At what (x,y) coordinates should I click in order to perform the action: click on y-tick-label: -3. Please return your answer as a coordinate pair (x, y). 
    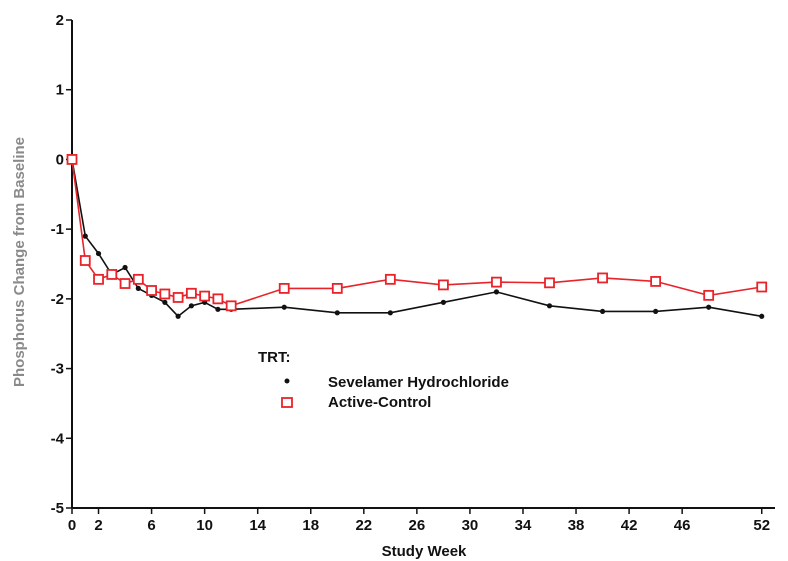
    Looking at the image, I should click on (57, 369).